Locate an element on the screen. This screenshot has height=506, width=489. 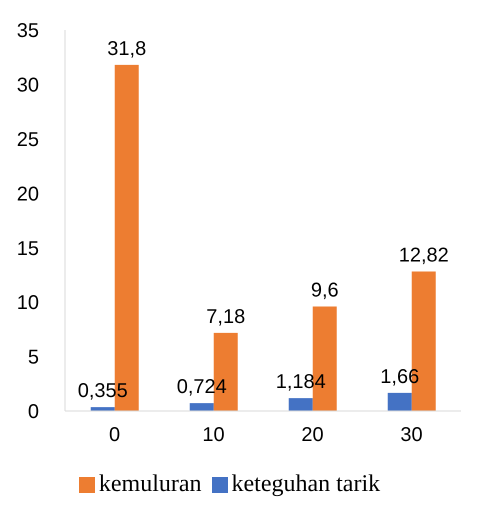
y-tick-label: 0 is located at coordinates (33, 412).